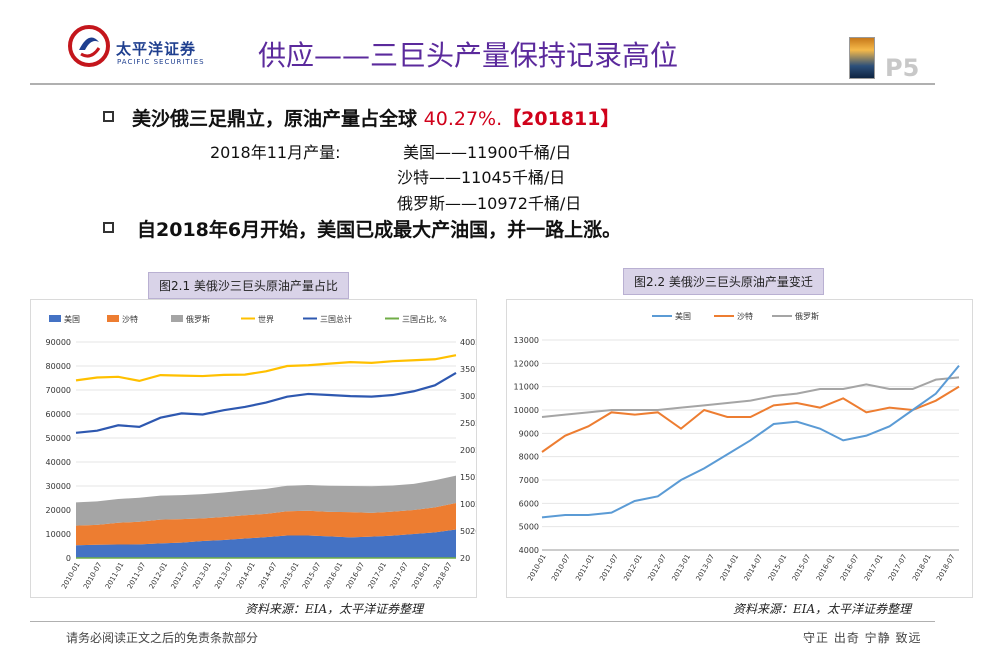  I want to click on production-label: 2018年11月产量:, so click(275, 152).